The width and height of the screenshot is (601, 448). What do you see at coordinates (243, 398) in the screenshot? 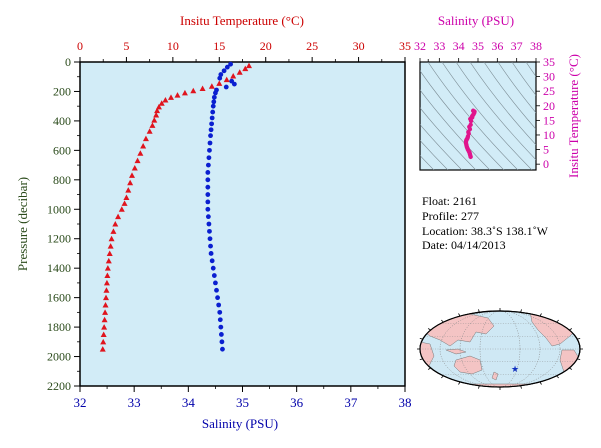
I see `salinity-axis-ticks: 32 33 34 35 36 37 38` at bounding box center [243, 398].